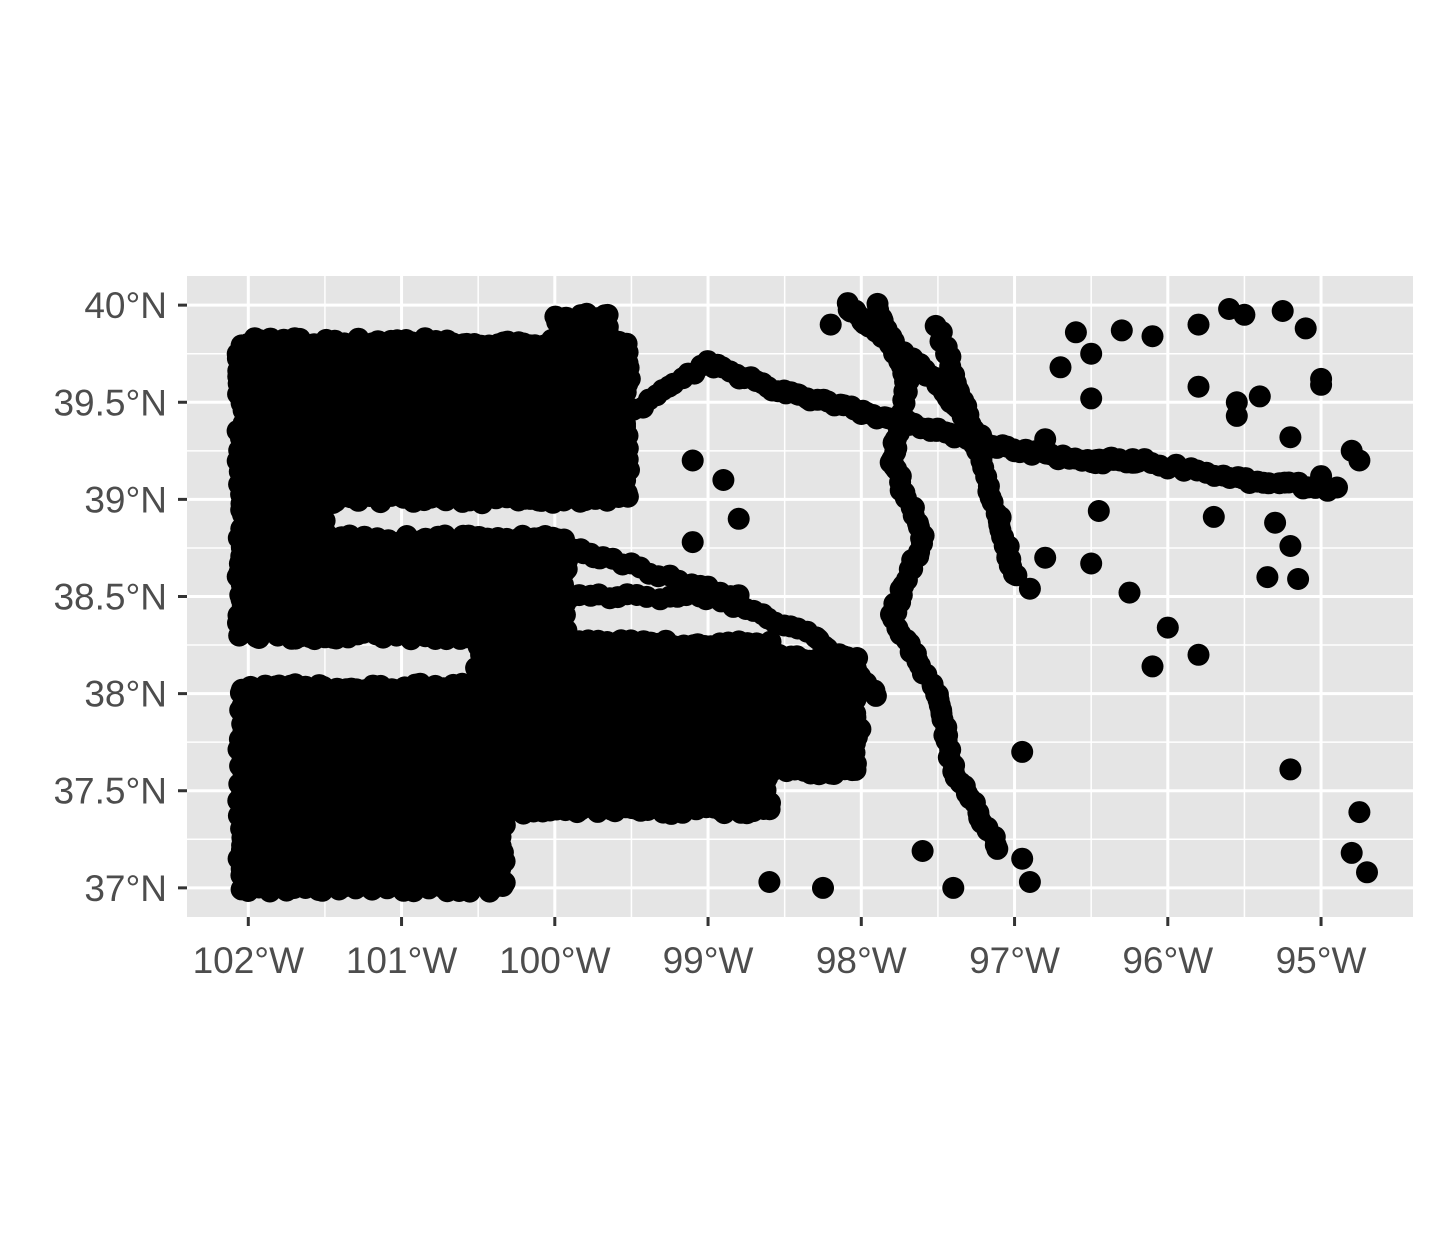 This screenshot has height=1260, width=1440. I want to click on x-tick-label: 102°W, so click(249, 960).